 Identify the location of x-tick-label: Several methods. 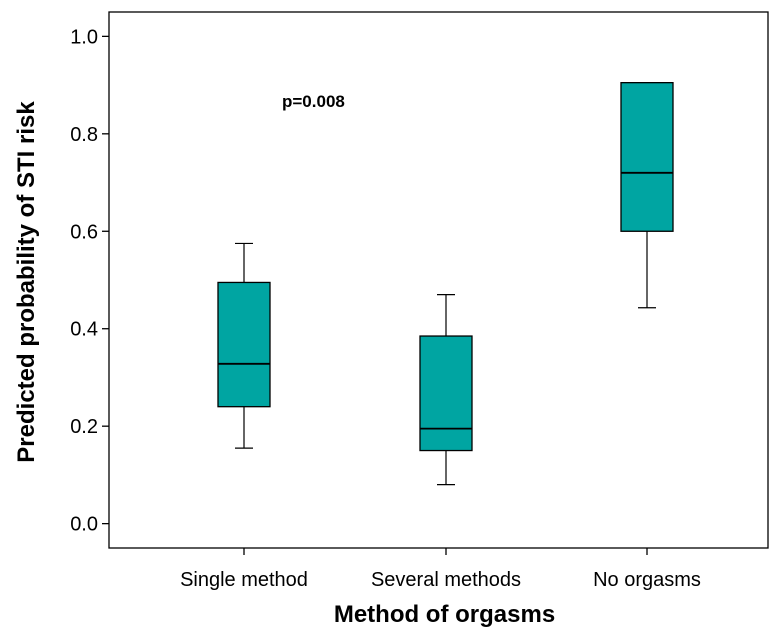
(446, 580).